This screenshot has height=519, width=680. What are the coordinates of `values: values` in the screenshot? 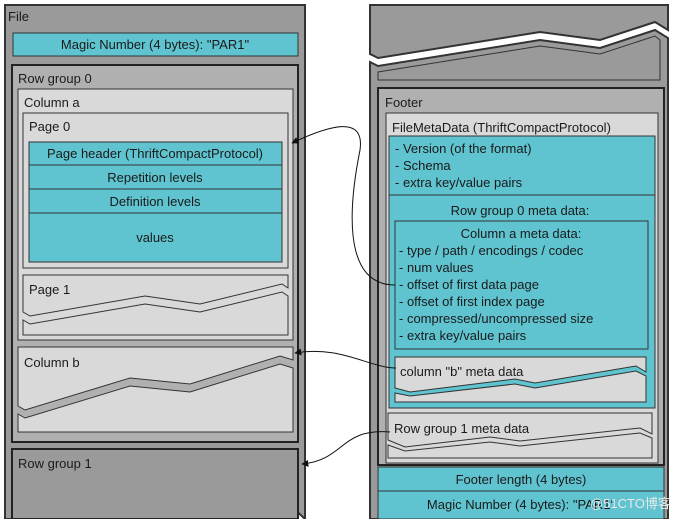 It's located at (155, 237).